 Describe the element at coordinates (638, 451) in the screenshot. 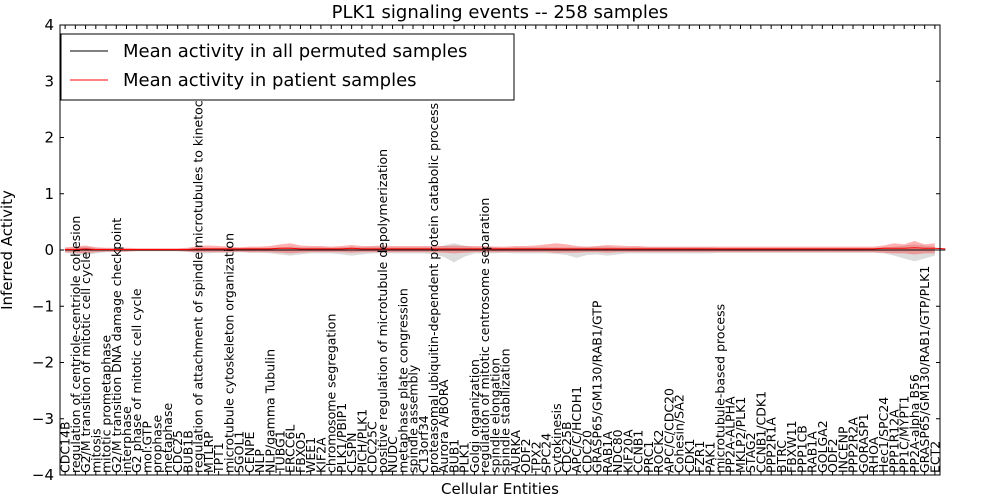

I see `category-label: CCNB1` at that location.